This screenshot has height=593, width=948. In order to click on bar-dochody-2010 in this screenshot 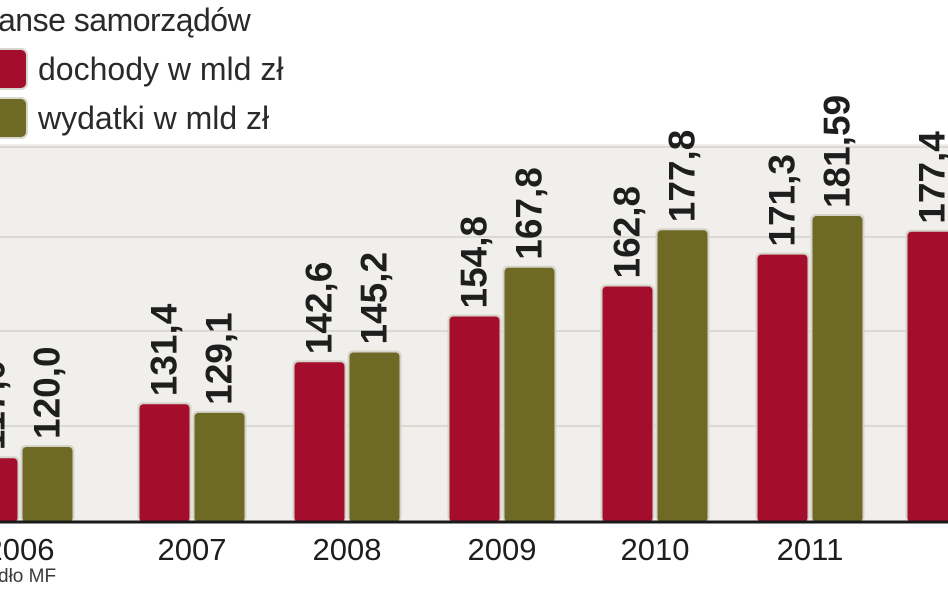, I will do `click(627, 404)`.